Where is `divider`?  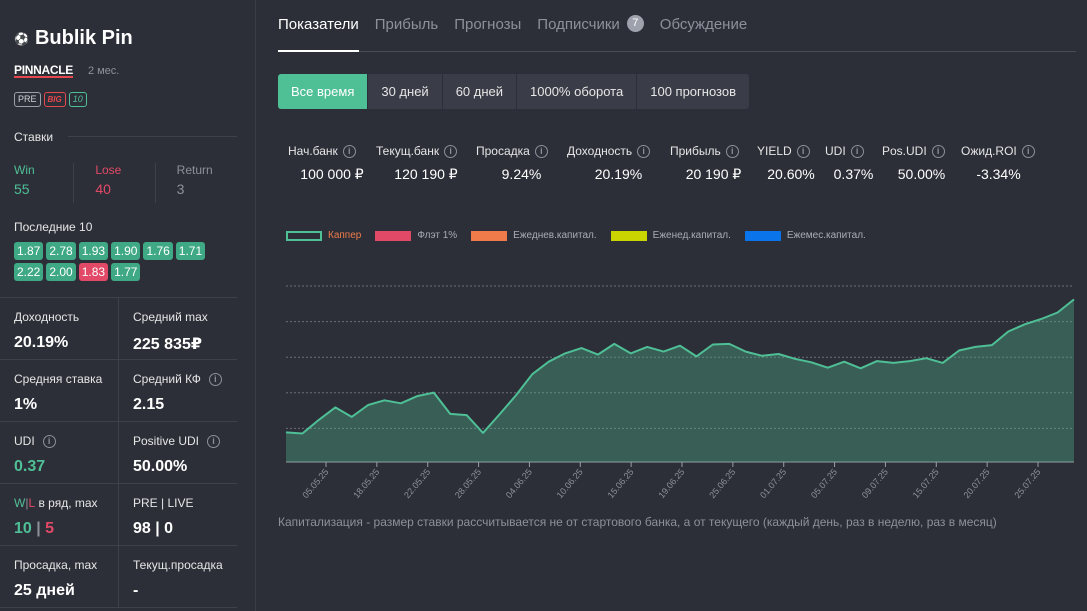
divider is located at coordinates (152, 136).